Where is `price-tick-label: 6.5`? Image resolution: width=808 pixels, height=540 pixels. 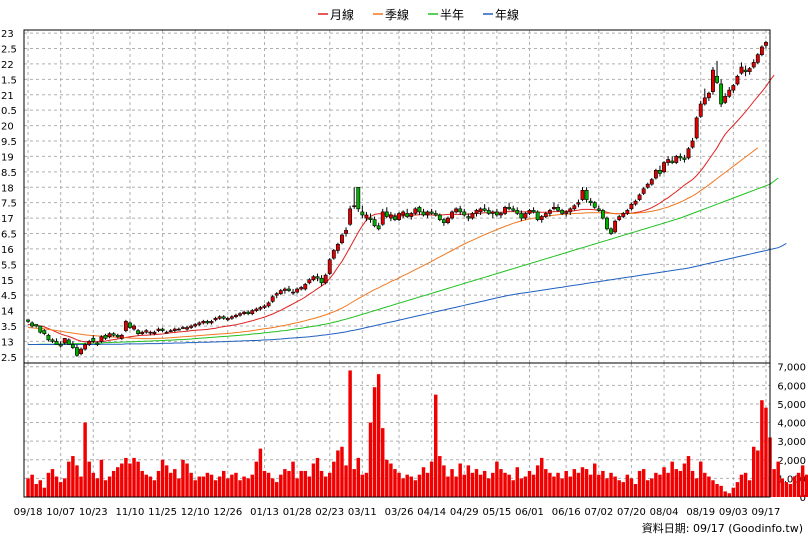 price-tick-label: 6.5 is located at coordinates (9, 235).